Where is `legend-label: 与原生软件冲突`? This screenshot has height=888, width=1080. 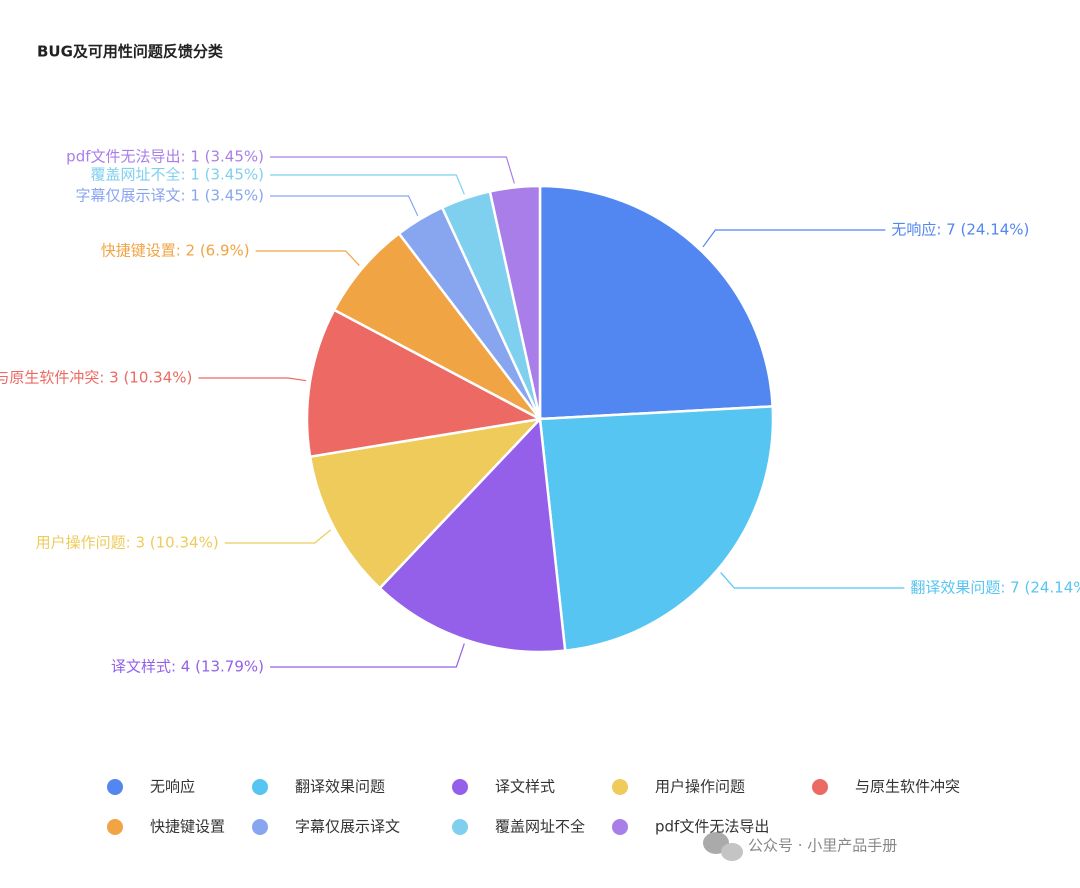 legend-label: 与原生软件冲突 is located at coordinates (907, 787).